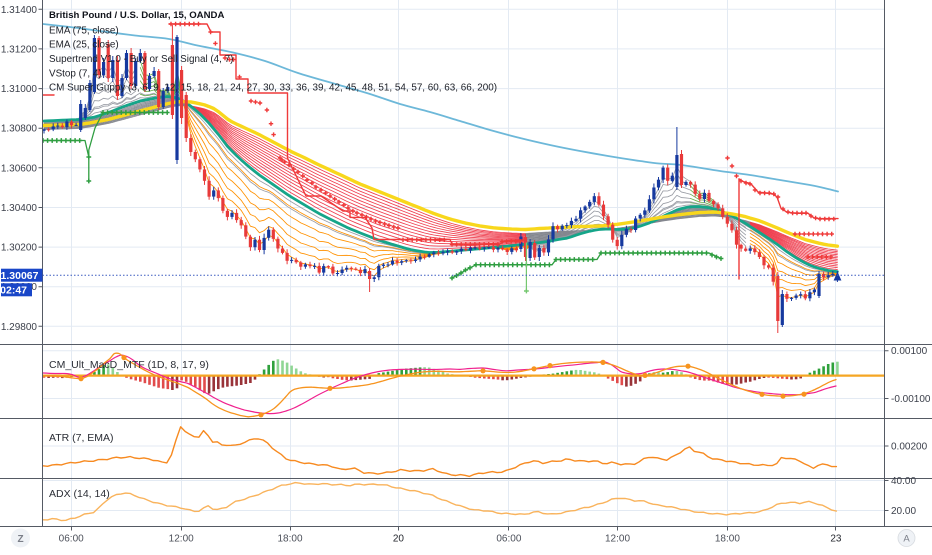 The image size is (932, 555). What do you see at coordinates (399, 539) in the screenshot?
I see `svg-text: 20` at bounding box center [399, 539].